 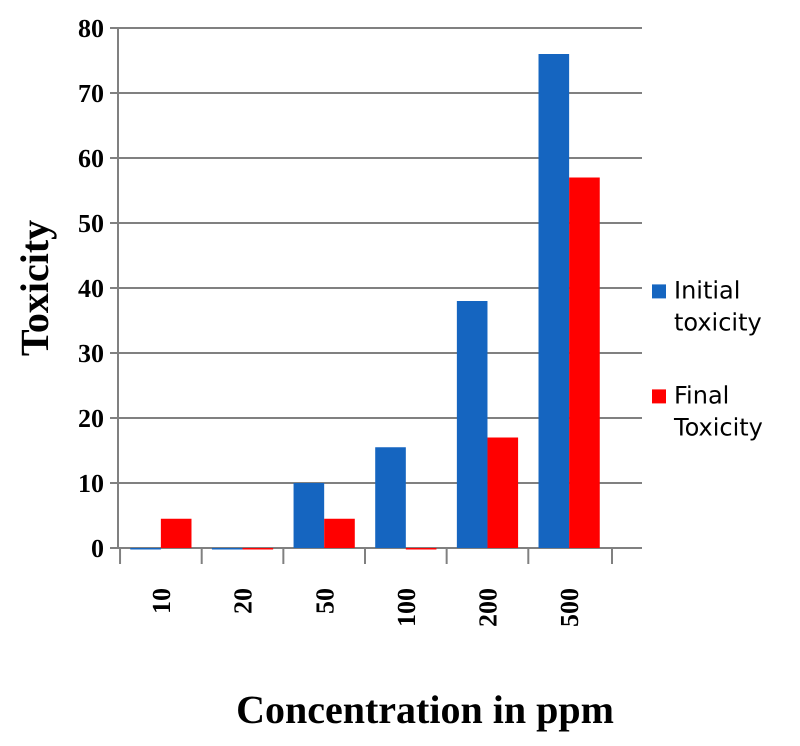 I want to click on y-axis-title: Toxicity, so click(x=34, y=288).